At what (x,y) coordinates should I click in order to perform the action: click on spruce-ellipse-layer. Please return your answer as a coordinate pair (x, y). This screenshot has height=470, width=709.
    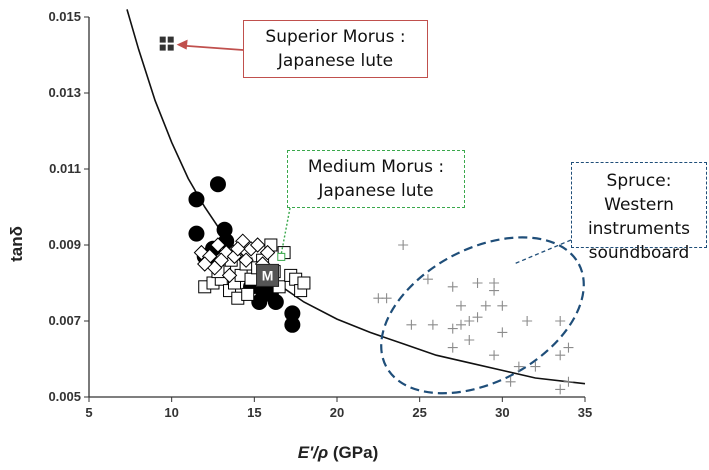
    Looking at the image, I should click on (482, 315).